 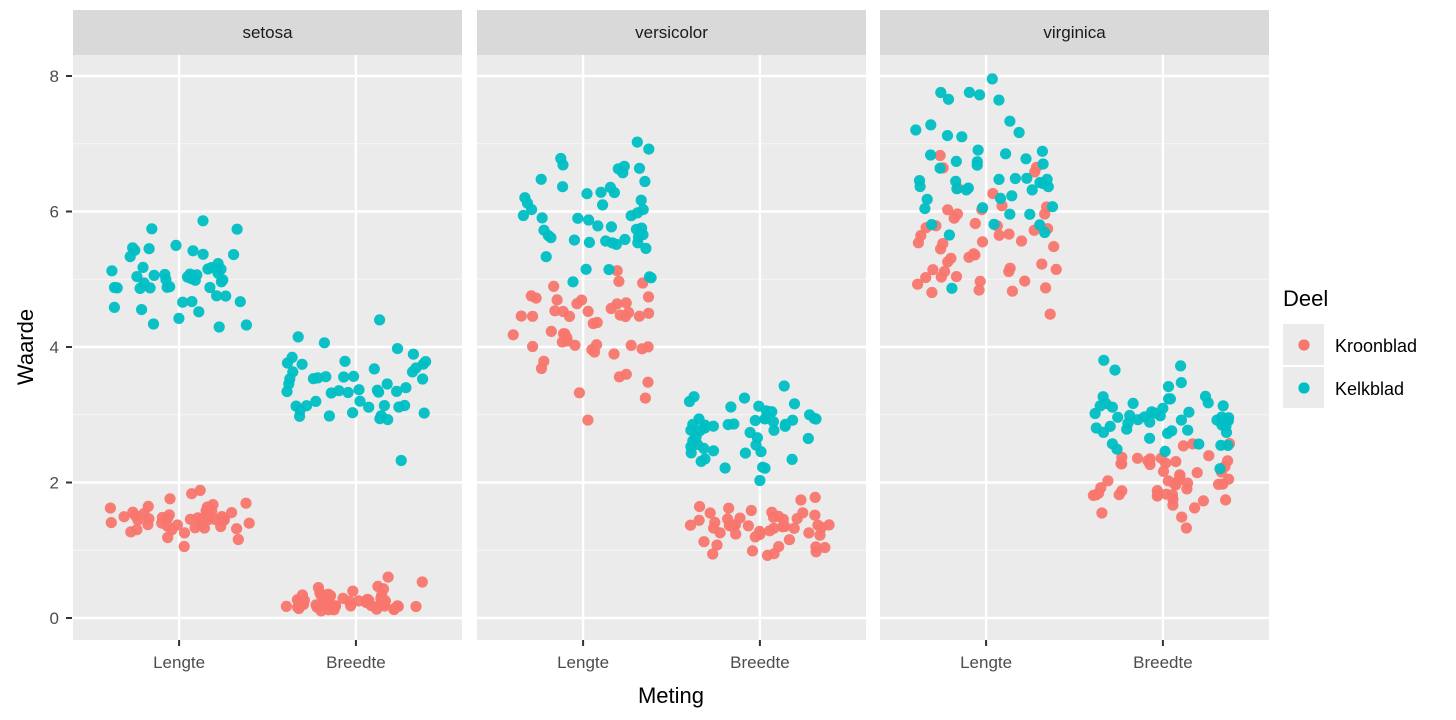 I want to click on legend-point, so click(x=1304, y=345).